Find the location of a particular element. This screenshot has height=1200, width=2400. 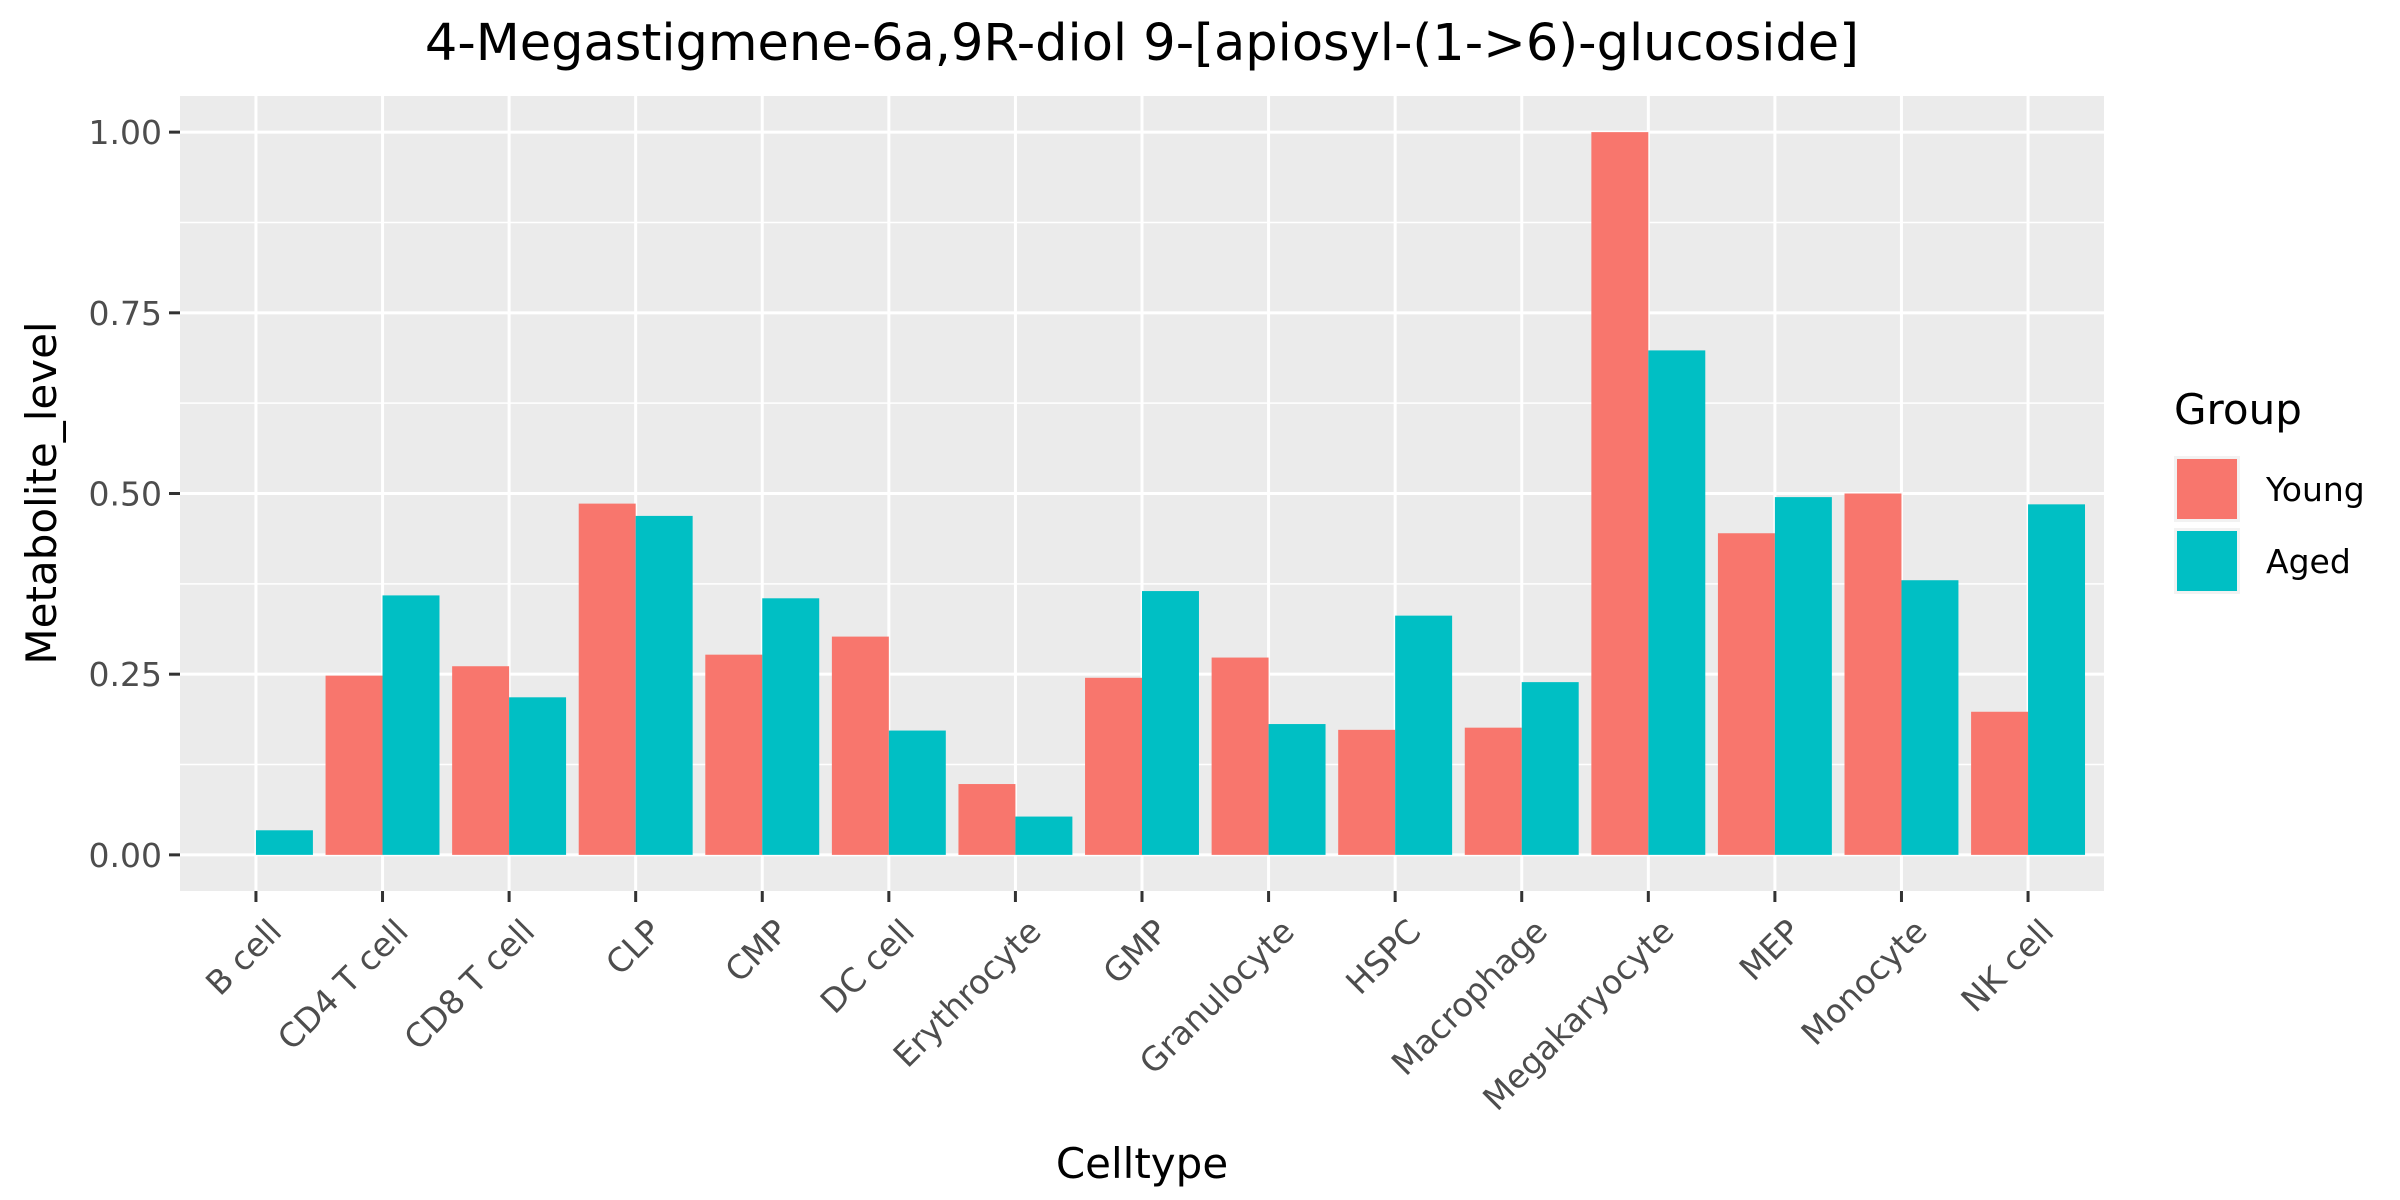

legend-label: Young is located at coordinates (2315, 489).